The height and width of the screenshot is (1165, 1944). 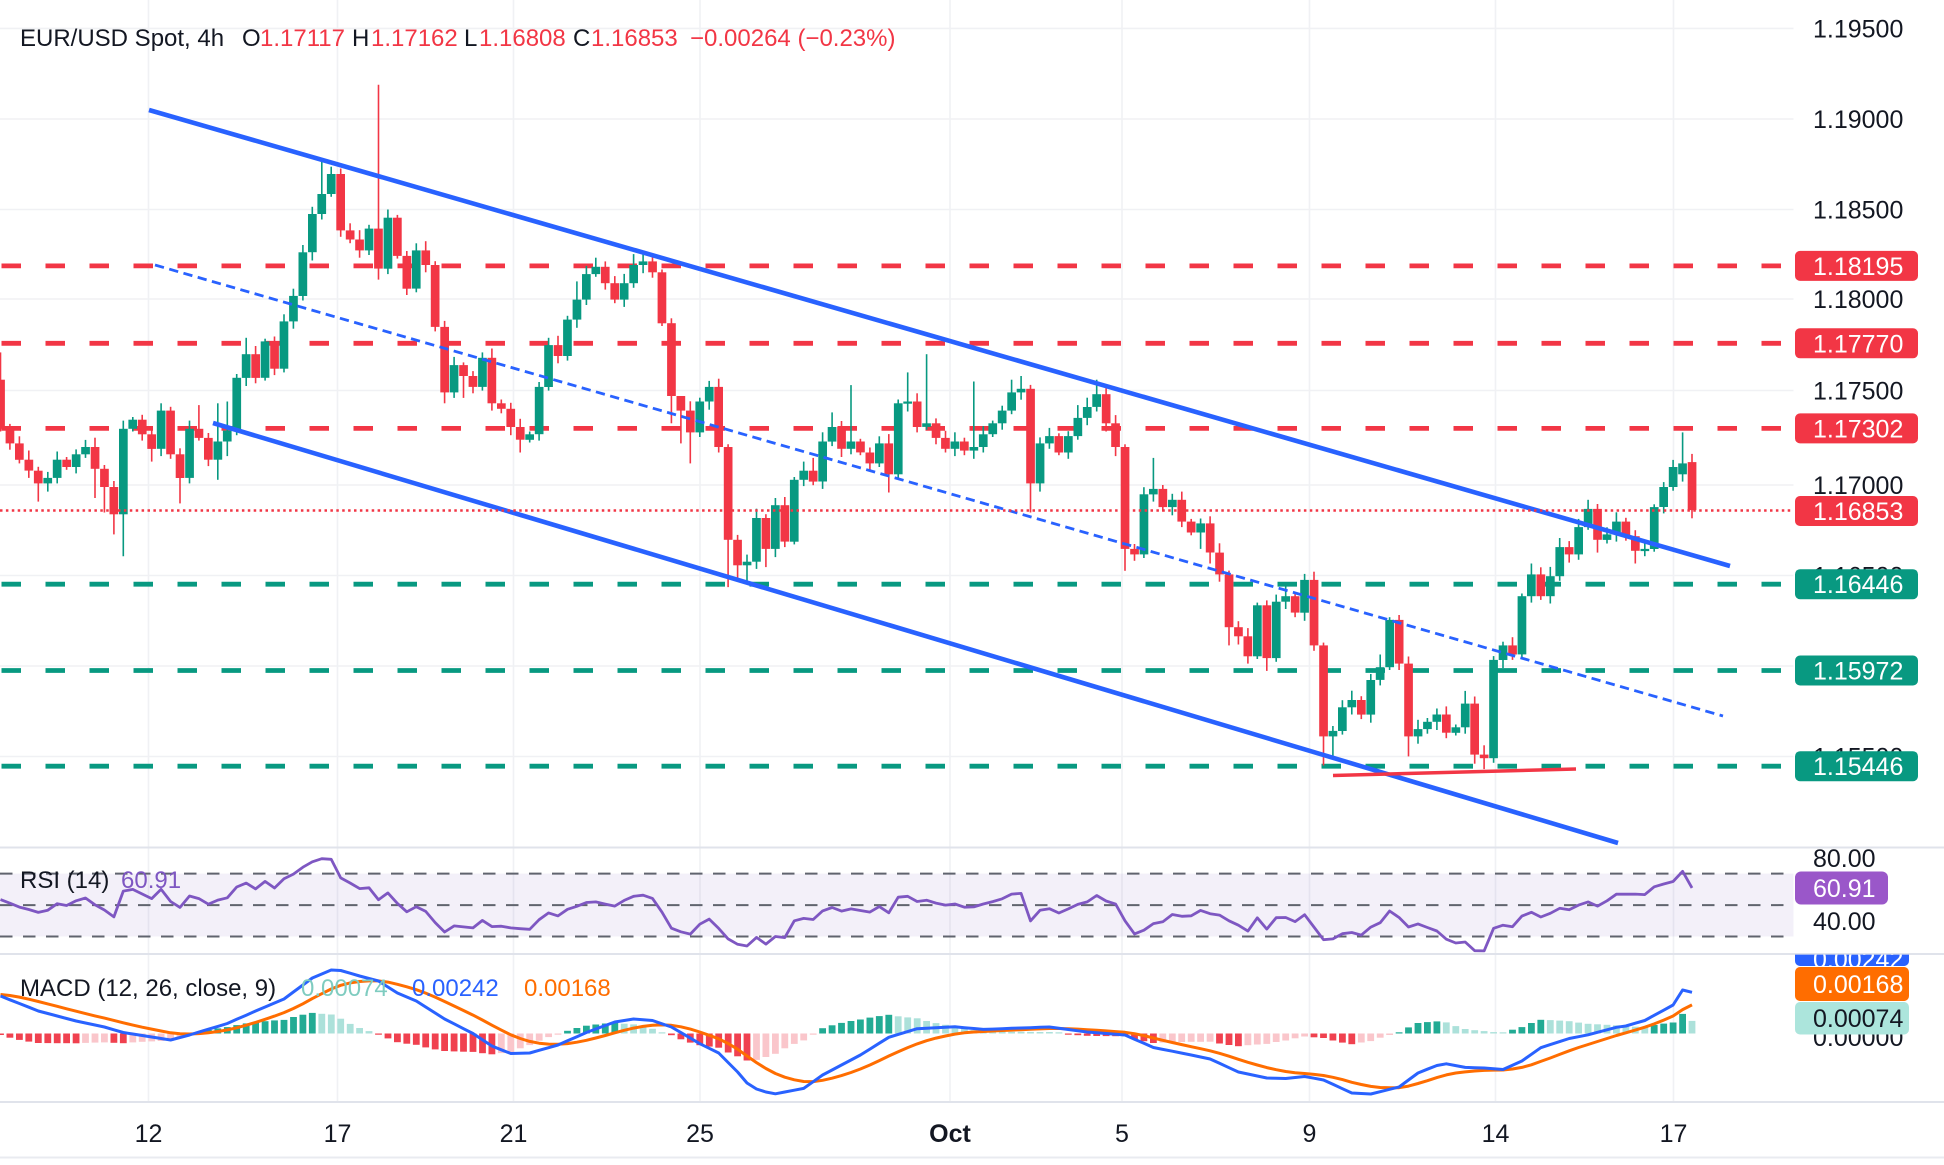 What do you see at coordinates (470, 38) in the screenshot?
I see `svg-text: L` at bounding box center [470, 38].